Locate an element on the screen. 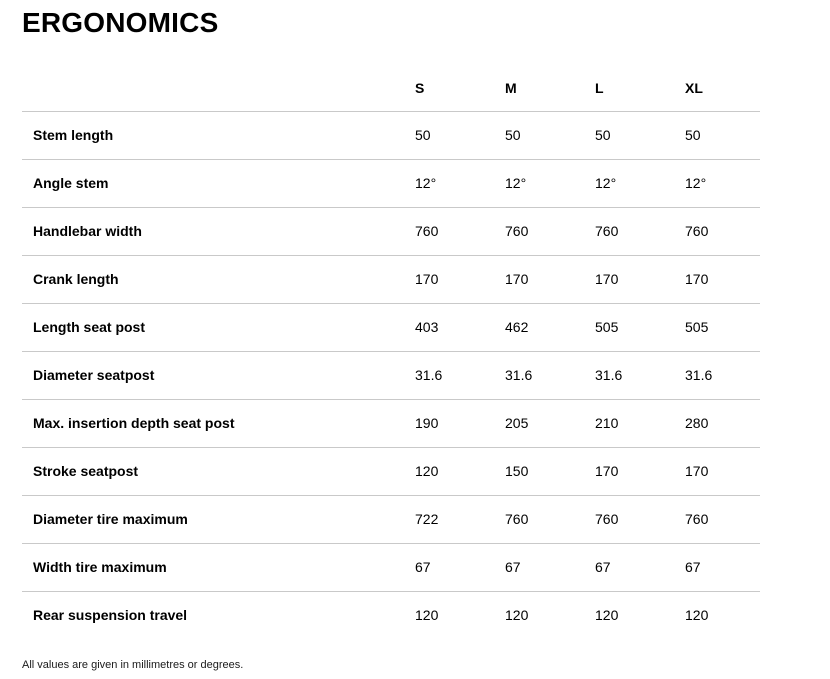  table-row-diameter-seatpost: Diameter seatpost 31.6 31.6 31.6 31.6 is located at coordinates (391, 375).